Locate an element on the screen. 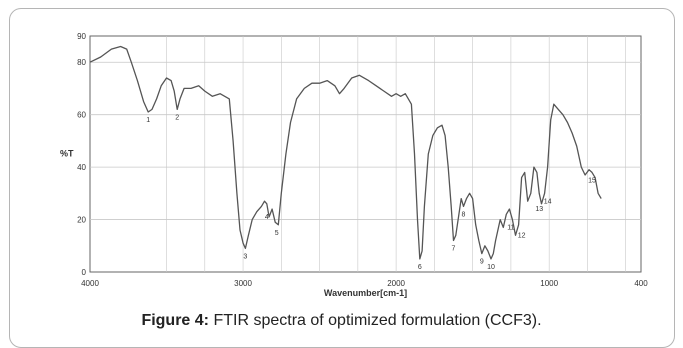 This screenshot has width=683, height=348. x-tick-label: 3000 is located at coordinates (243, 283).